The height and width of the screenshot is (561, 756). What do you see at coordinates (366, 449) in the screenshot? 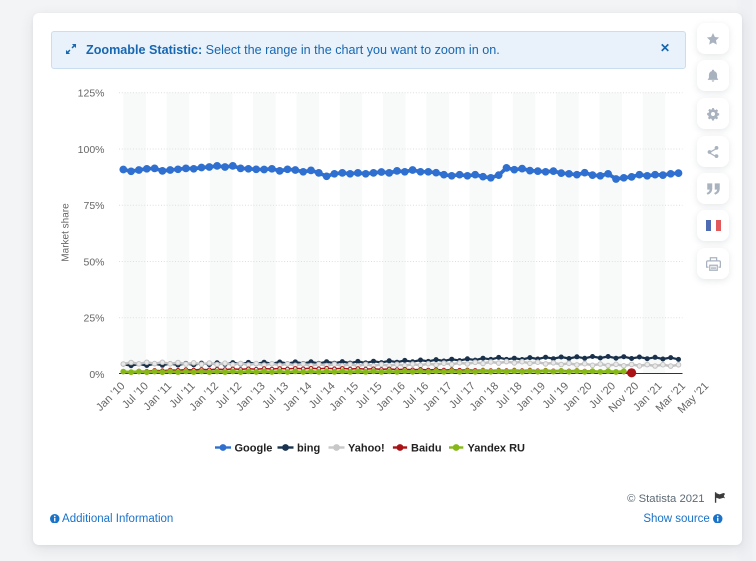
I see `svg-text: Yahoo!` at bounding box center [366, 449].